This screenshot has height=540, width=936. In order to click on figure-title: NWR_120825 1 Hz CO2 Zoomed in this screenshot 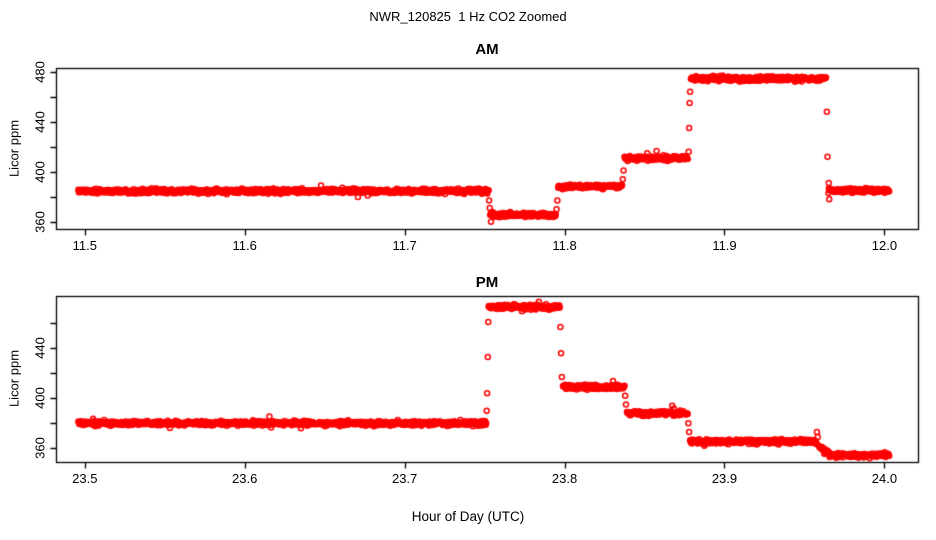, I will do `click(468, 16)`.